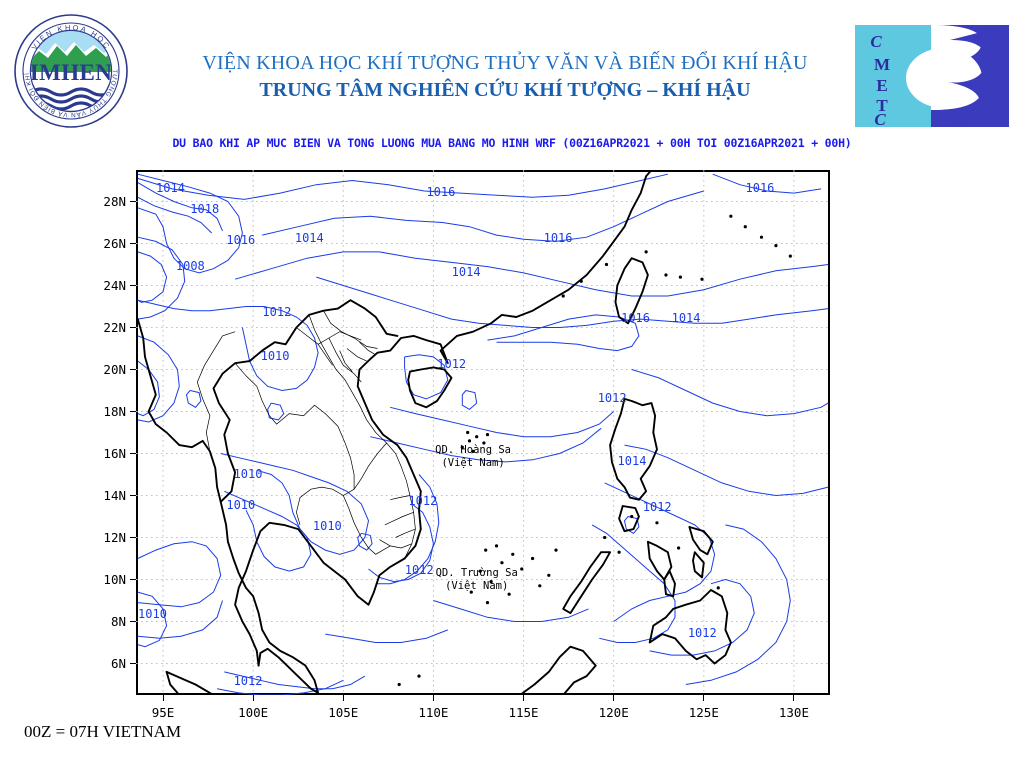 The height and width of the screenshot is (768, 1024). What do you see at coordinates (114, 327) in the screenshot?
I see `y-axis-label: 22N` at bounding box center [114, 327].